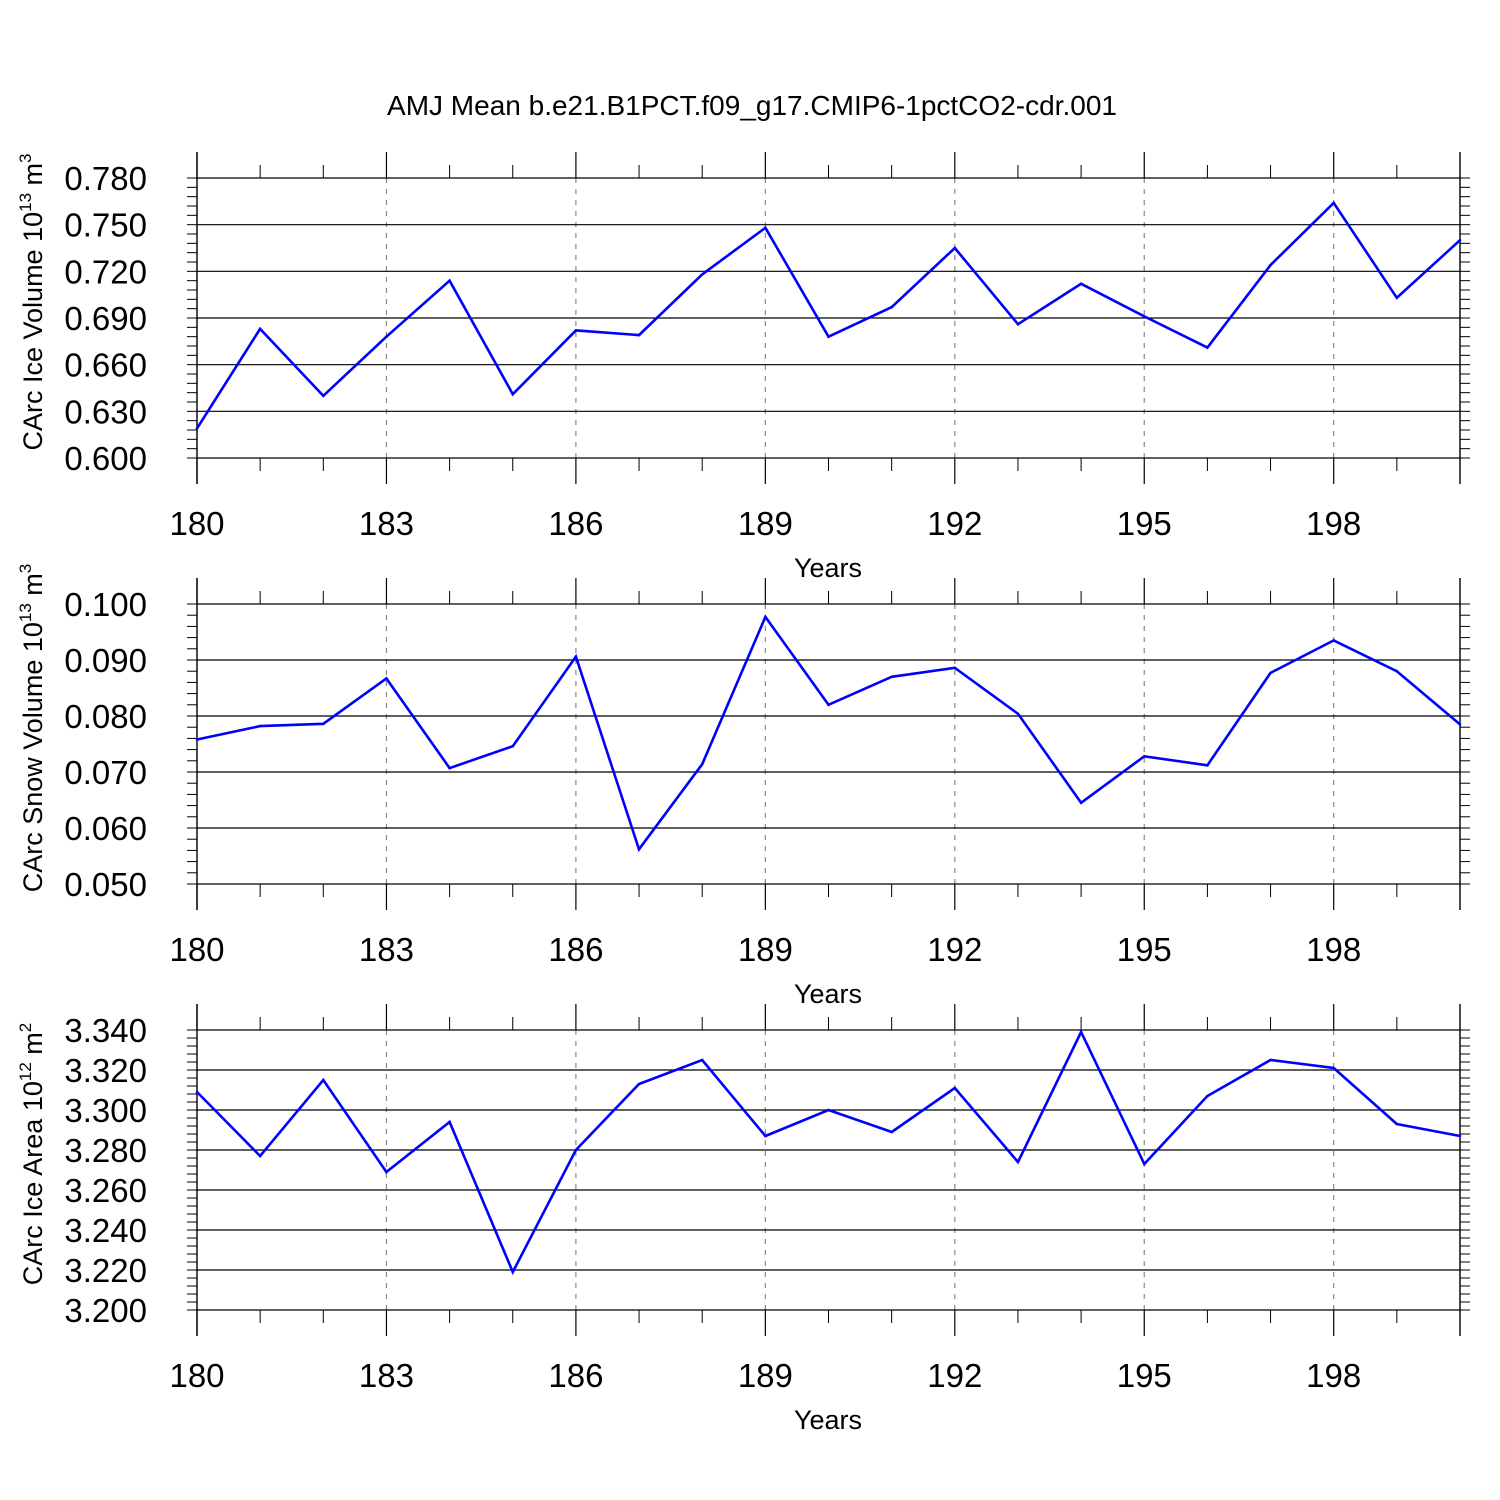  Describe the element at coordinates (33, 1047) in the screenshot. I see `y-axis-label-unit: m` at that location.